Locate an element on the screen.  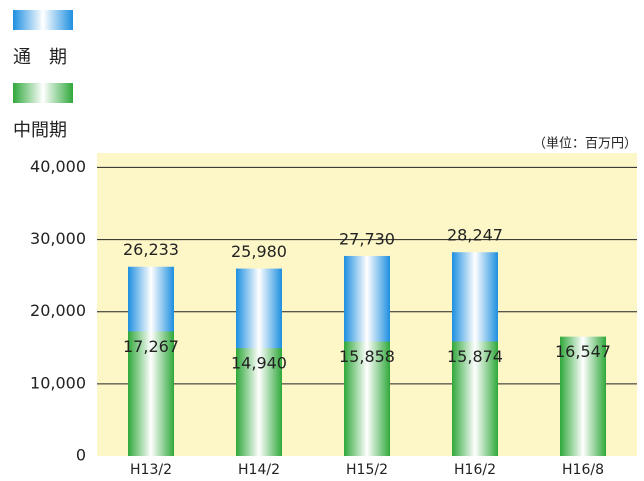
legend-label: 通 期 is located at coordinates (40, 57).